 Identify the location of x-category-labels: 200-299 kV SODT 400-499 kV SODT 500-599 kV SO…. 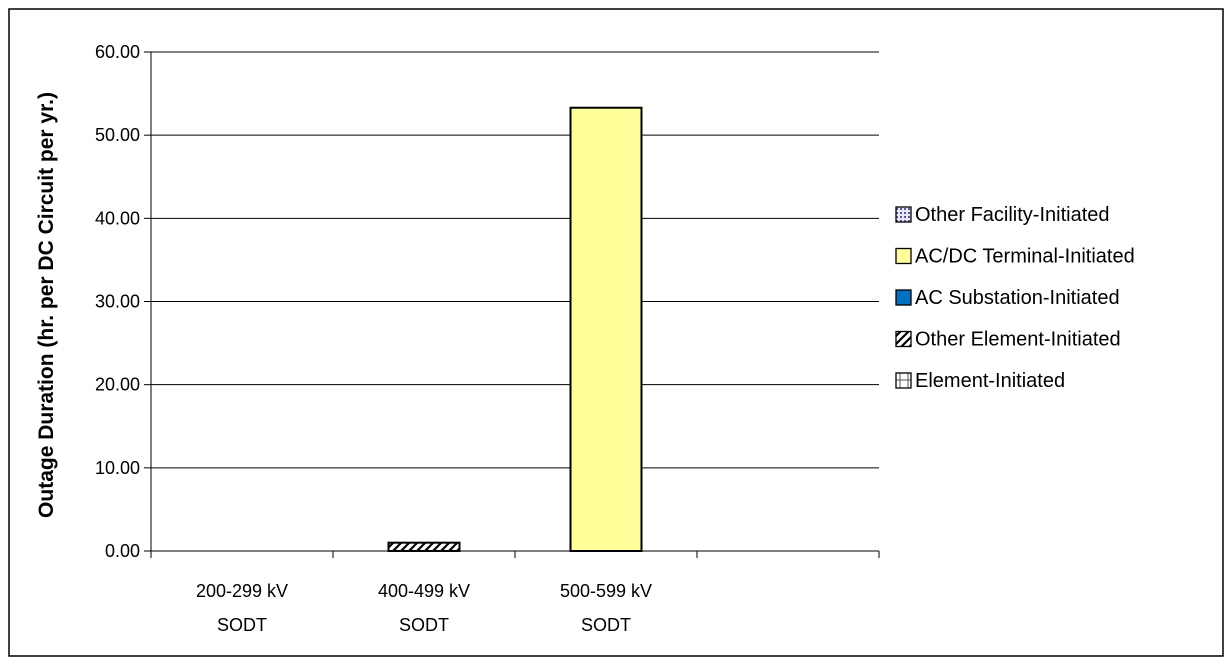
(424, 608).